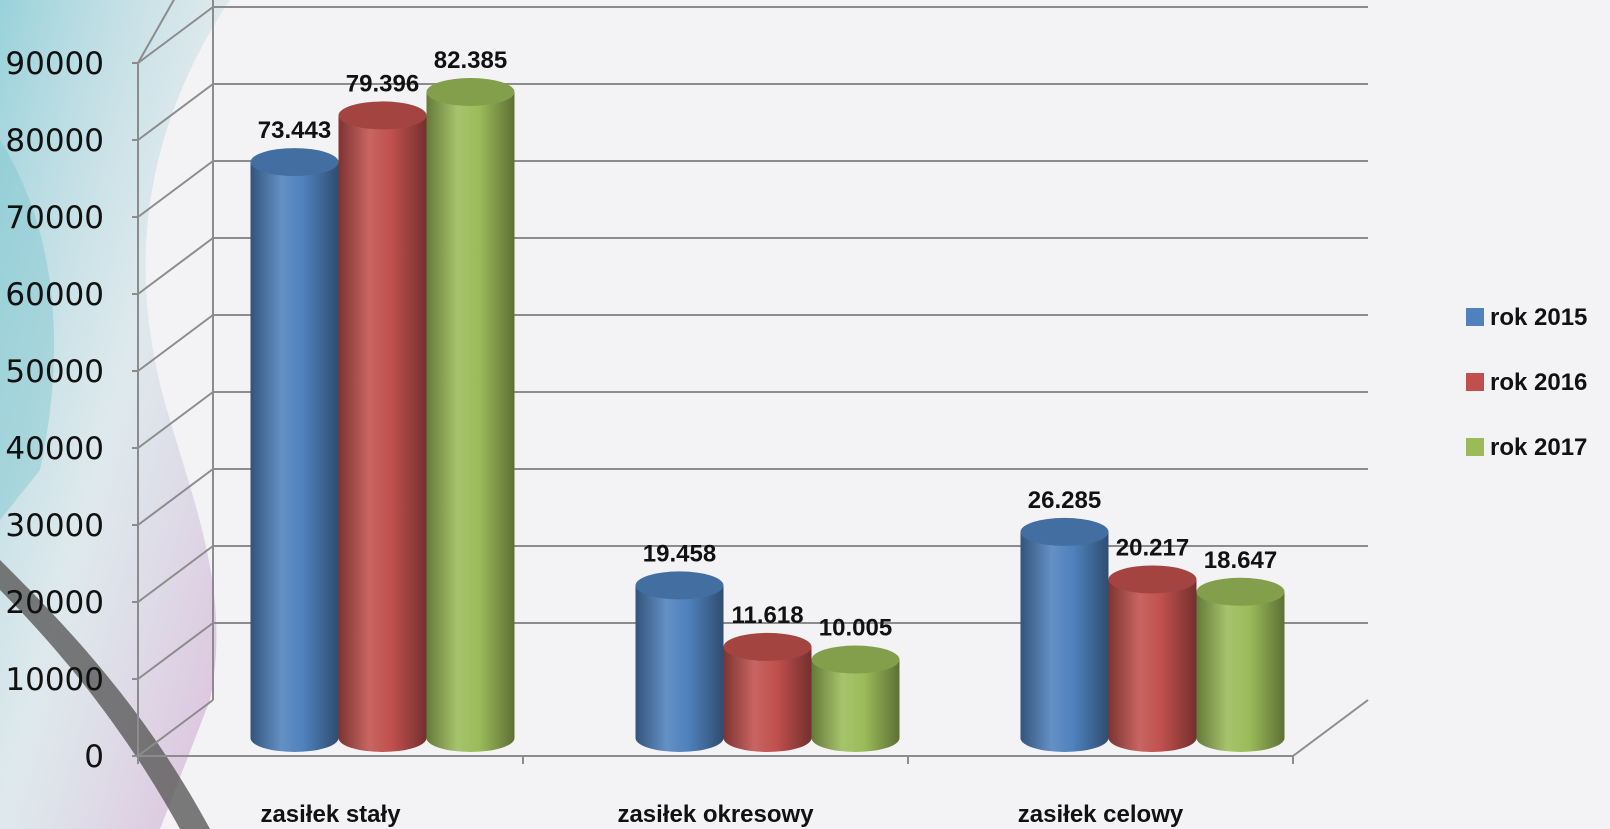 Image resolution: width=1610 pixels, height=829 pixels. I want to click on y-tick-label: 60000, so click(54, 295).